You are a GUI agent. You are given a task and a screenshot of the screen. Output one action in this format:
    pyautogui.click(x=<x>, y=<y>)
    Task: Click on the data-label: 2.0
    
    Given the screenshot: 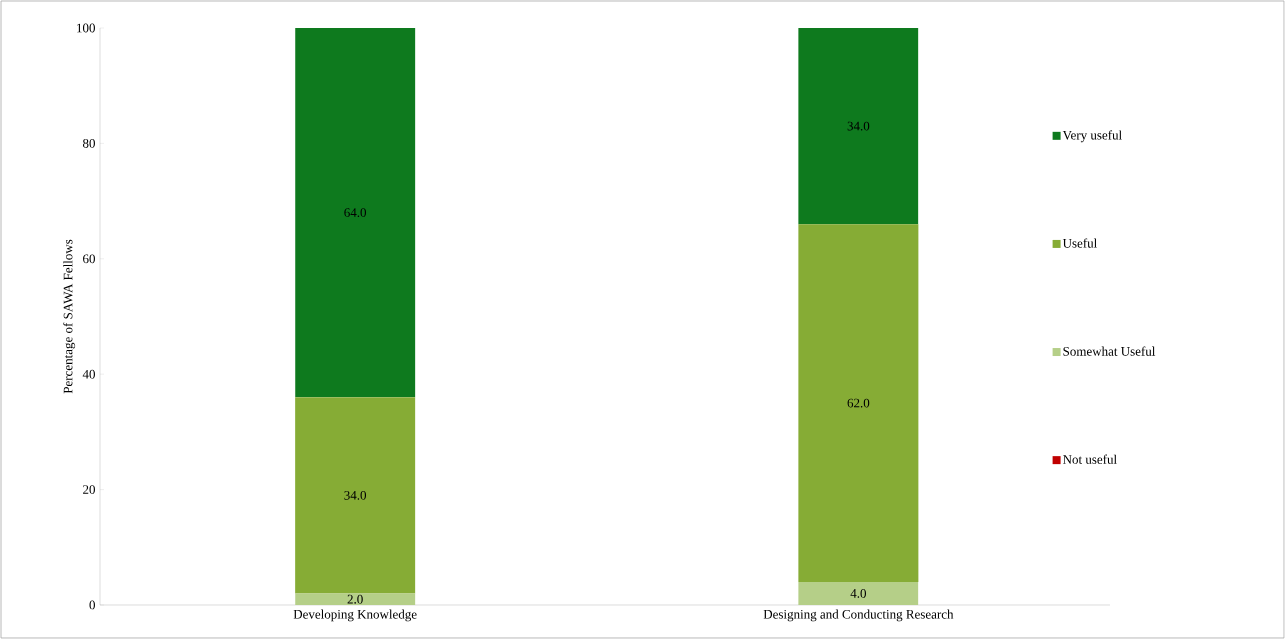 What is the action you would take?
    pyautogui.click(x=355, y=599)
    